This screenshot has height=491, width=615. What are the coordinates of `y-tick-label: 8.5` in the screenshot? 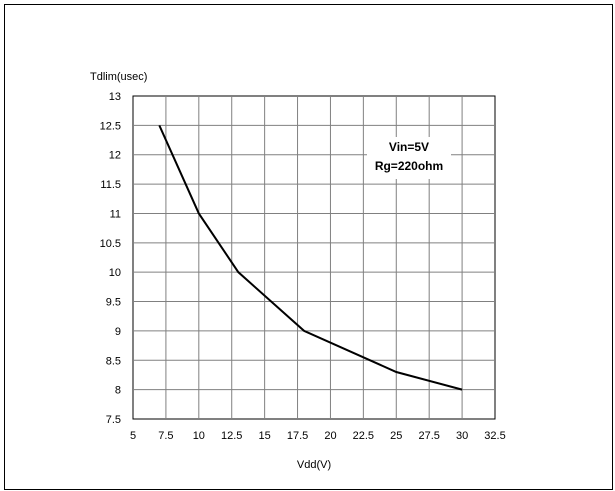 It's located at (113, 361).